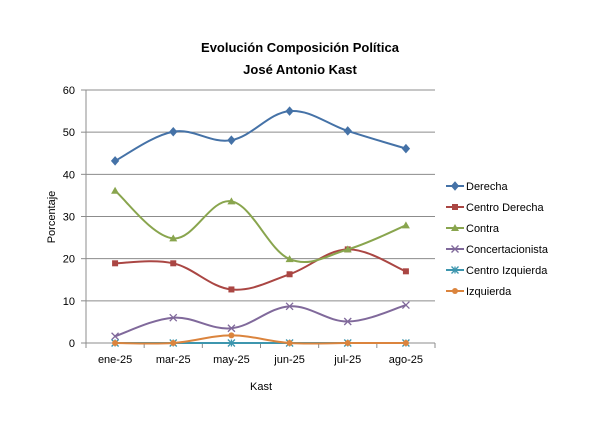  I want to click on legend-label: Centro Derecha, so click(505, 208).